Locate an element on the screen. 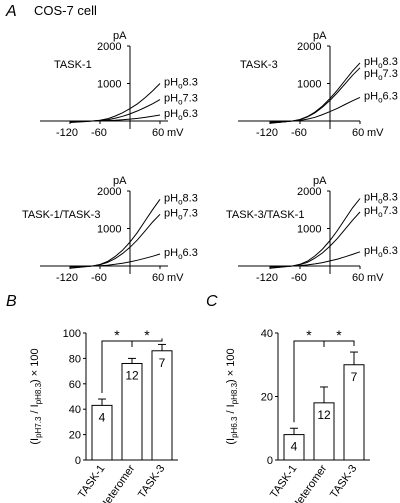 This screenshot has height=503, width=400. iv-title: TASK-3/TASK-1 is located at coordinates (265, 215).